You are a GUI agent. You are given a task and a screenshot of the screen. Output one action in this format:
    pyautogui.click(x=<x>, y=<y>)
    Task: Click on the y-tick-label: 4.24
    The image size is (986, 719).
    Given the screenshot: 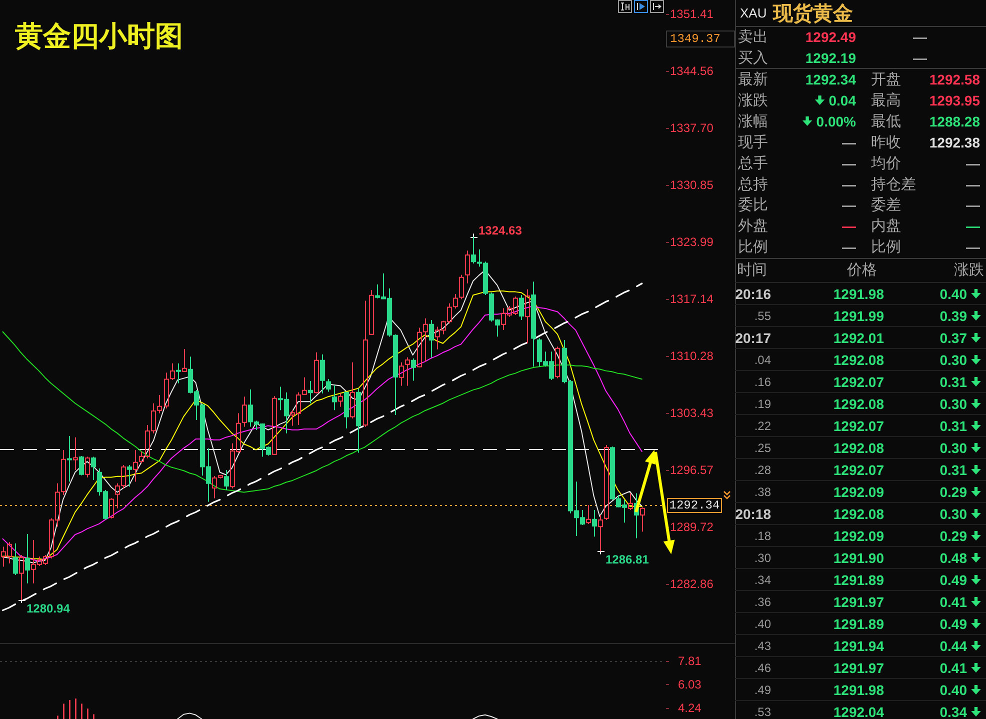 What is the action you would take?
    pyautogui.click(x=690, y=708)
    